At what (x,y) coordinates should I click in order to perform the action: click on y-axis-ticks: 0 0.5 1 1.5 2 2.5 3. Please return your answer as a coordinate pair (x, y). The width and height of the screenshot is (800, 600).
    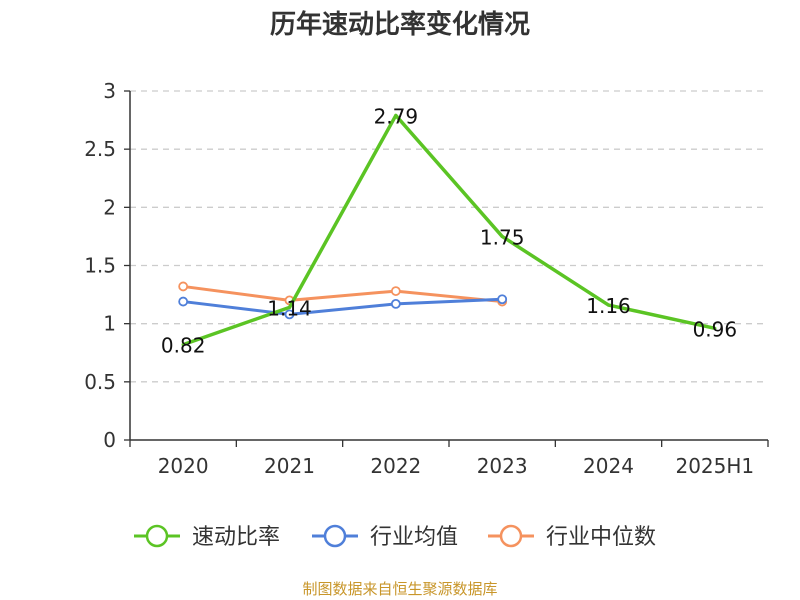
    Looking at the image, I should click on (100, 265).